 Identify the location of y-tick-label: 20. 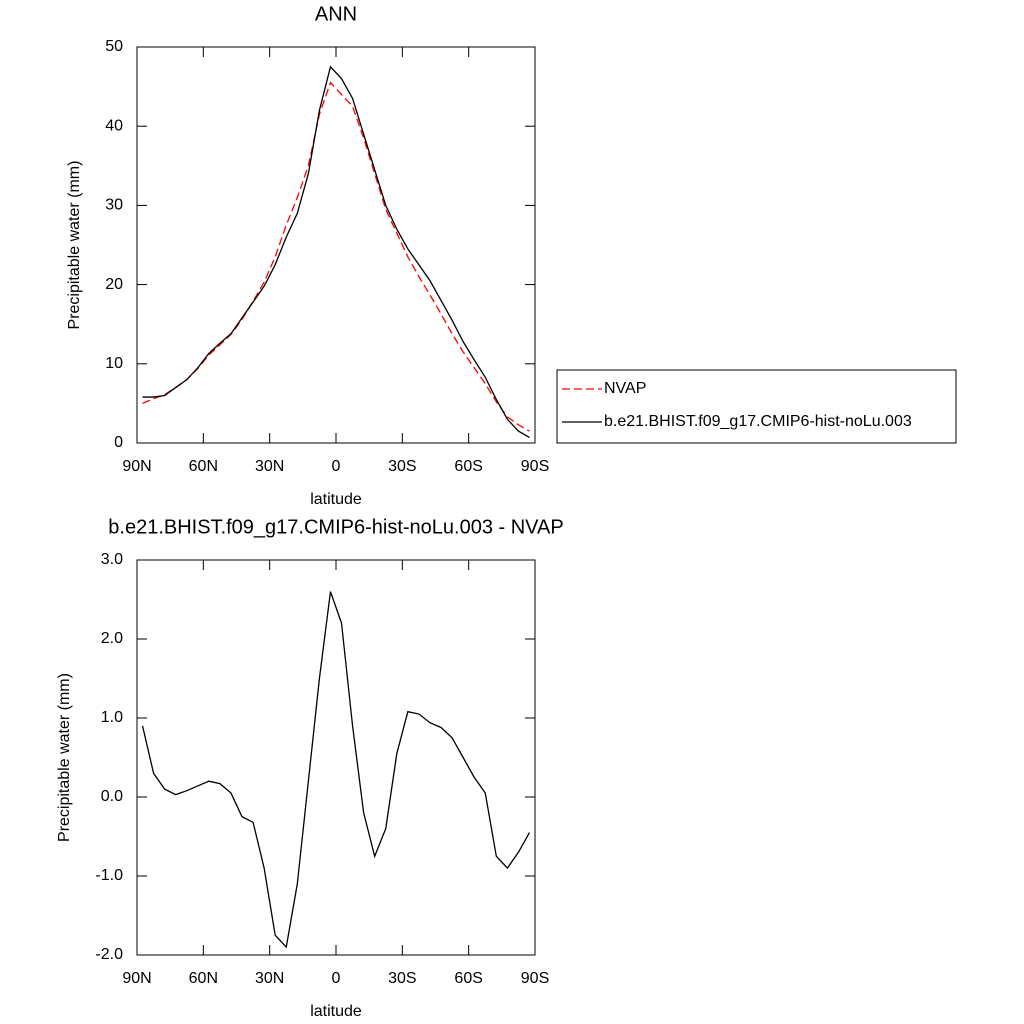
(114, 284).